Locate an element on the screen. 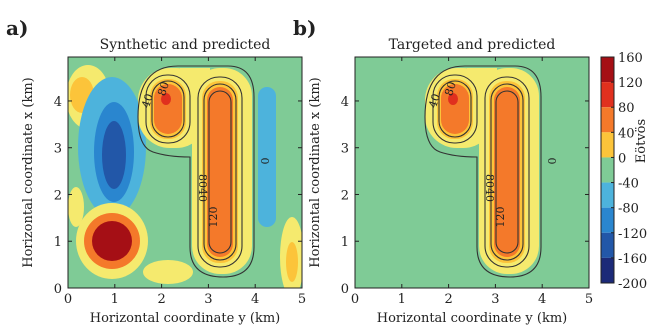  panel-label: b) is located at coordinates (304, 28).